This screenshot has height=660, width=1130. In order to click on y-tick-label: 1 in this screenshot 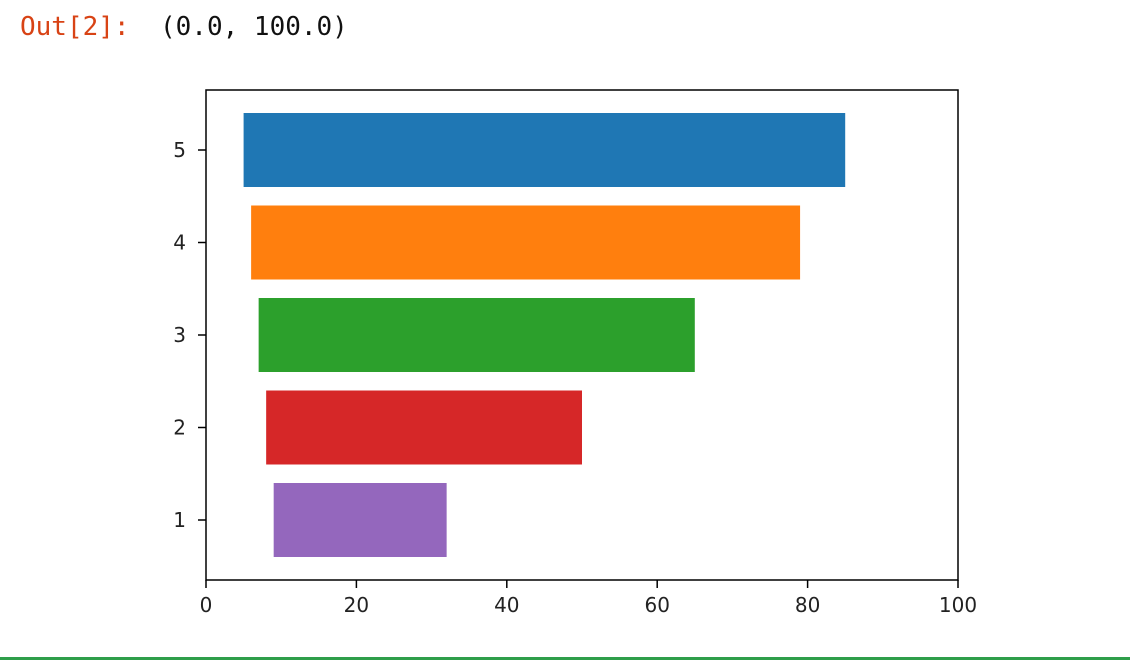, I will do `click(179, 520)`.